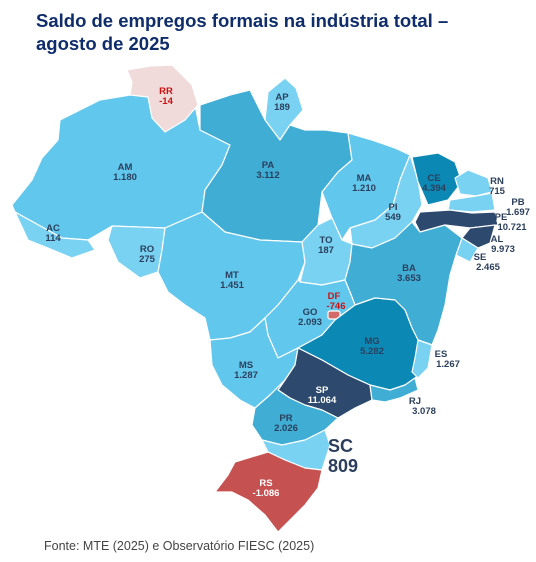 The height and width of the screenshot is (562, 536). I want to click on state-rn, so click(473, 183).